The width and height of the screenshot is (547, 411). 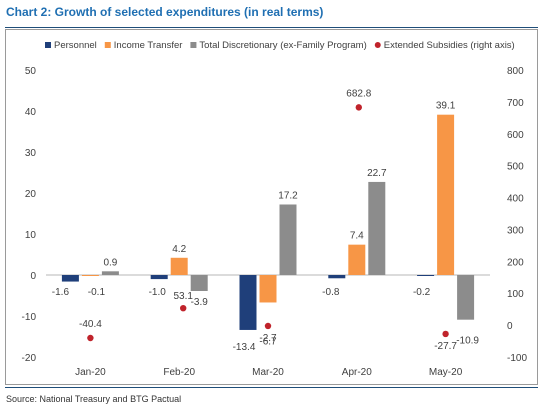 What do you see at coordinates (445, 346) in the screenshot?
I see `scatter-value-label: -27.7` at bounding box center [445, 346].